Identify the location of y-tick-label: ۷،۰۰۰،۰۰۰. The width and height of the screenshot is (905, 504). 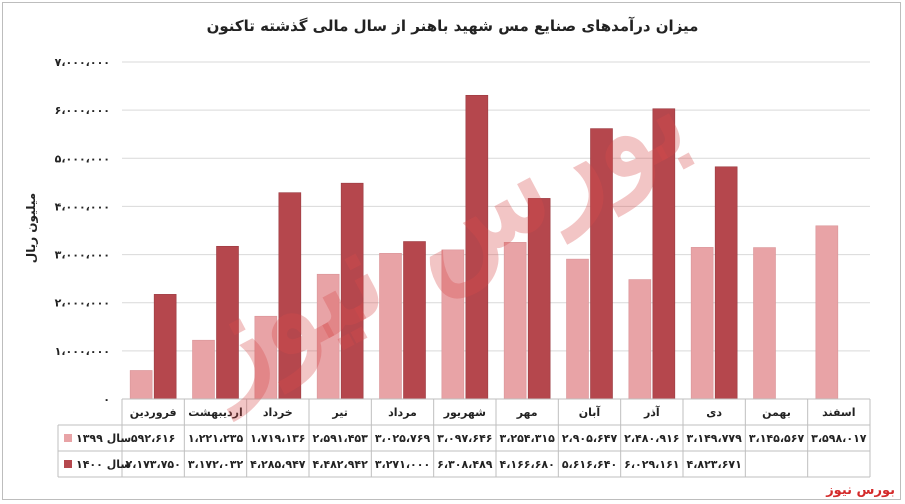
(82, 62).